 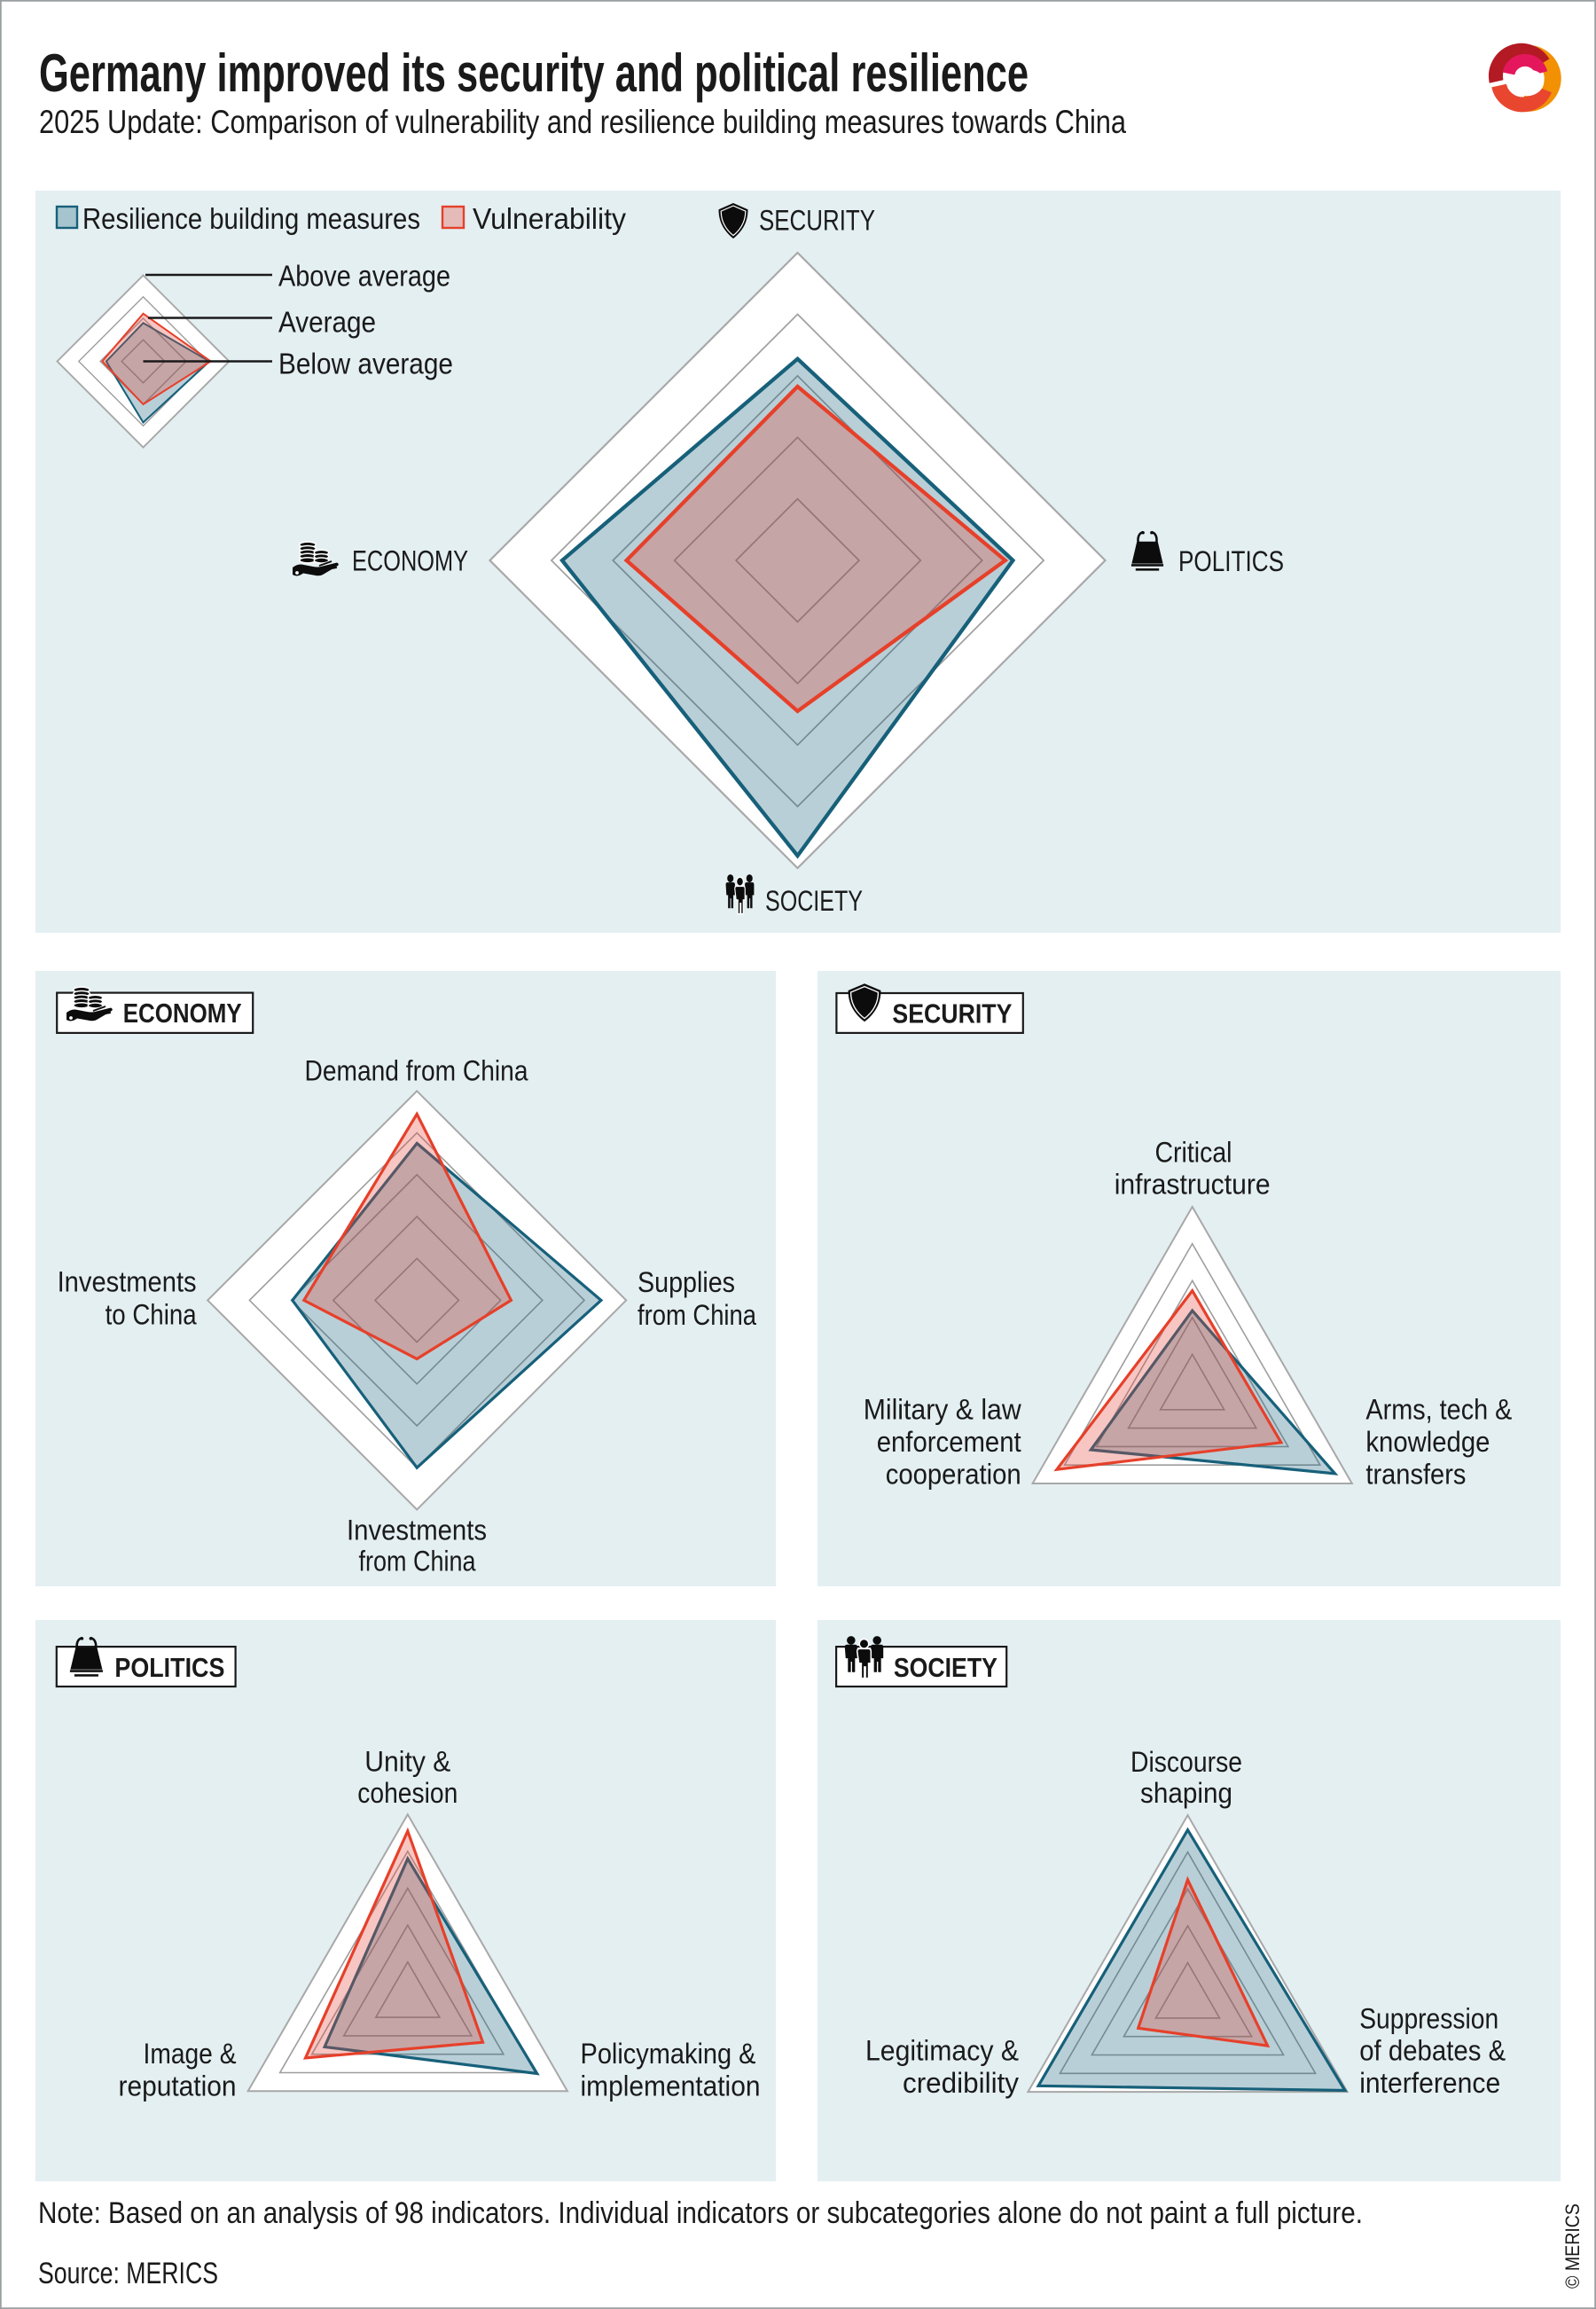 What do you see at coordinates (1194, 1152) in the screenshot?
I see `svg-text: Critical` at bounding box center [1194, 1152].